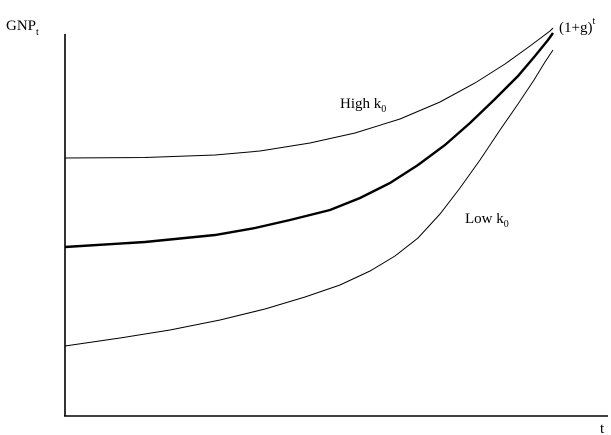  Describe the element at coordinates (37, 32) in the screenshot. I see `y-axis-label-subscript: t` at that location.